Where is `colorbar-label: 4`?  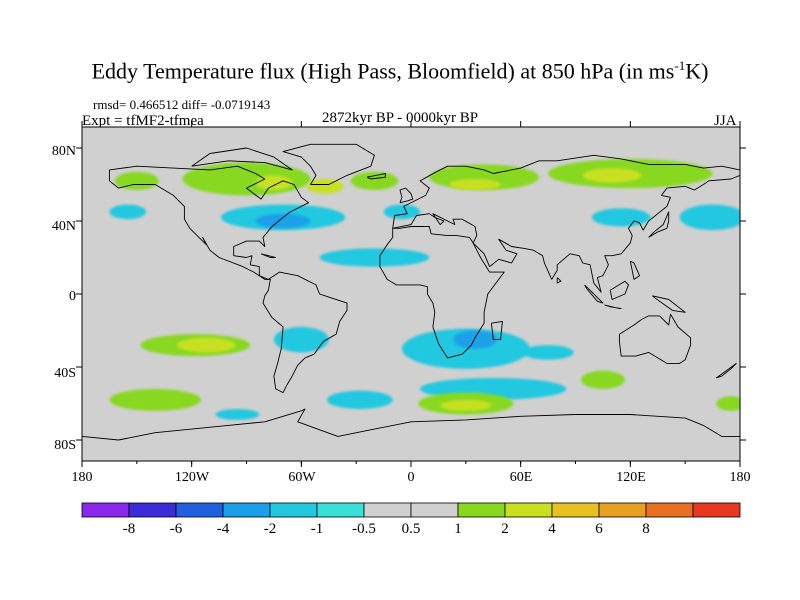 colorbar-label: 4 is located at coordinates (552, 529).